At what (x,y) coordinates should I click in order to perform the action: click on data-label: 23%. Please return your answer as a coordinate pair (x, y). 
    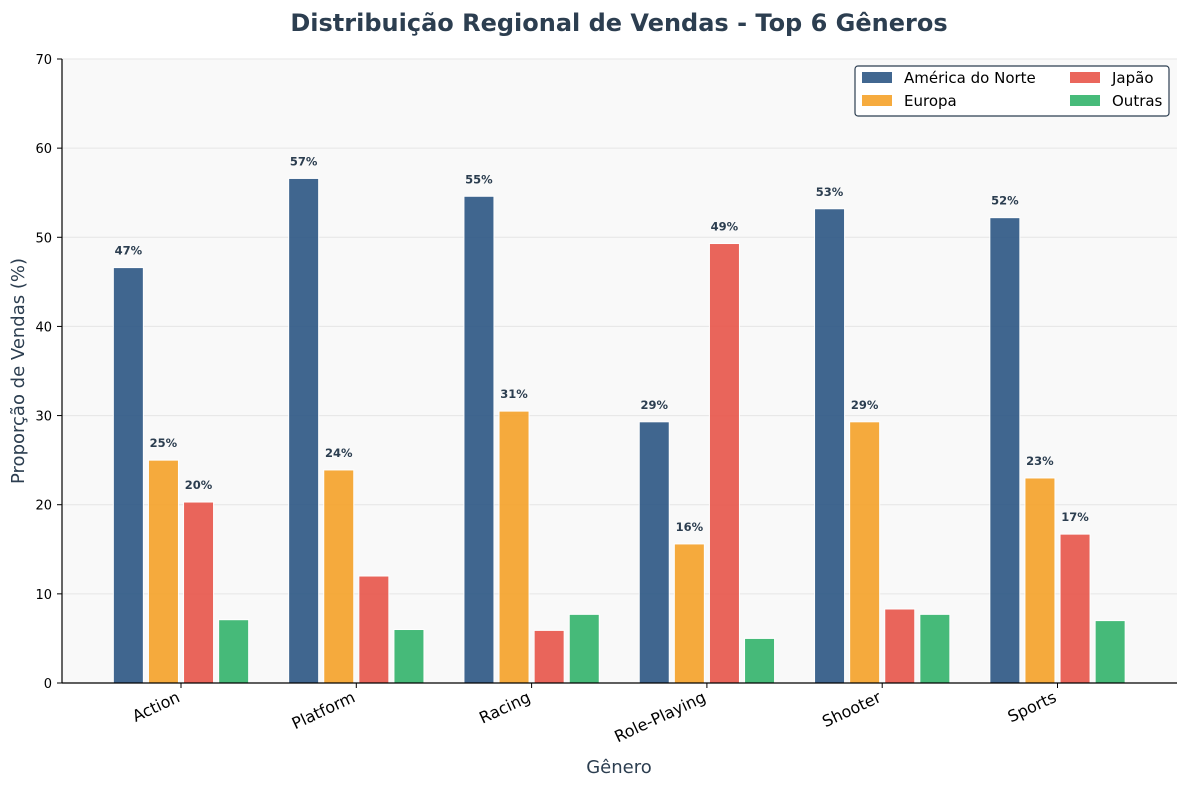
    Looking at the image, I should click on (1040, 461).